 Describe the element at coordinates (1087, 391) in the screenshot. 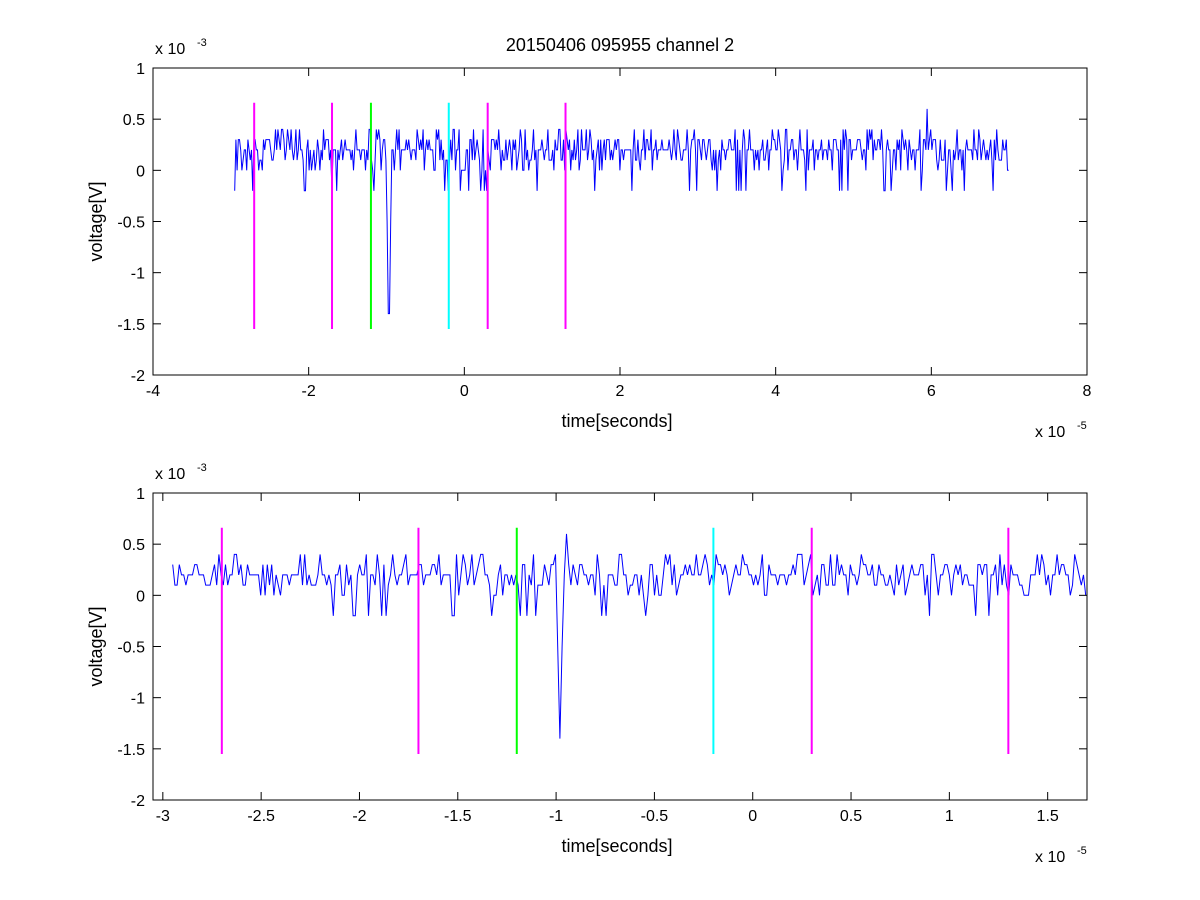

I see `x-tick-label: 8` at that location.